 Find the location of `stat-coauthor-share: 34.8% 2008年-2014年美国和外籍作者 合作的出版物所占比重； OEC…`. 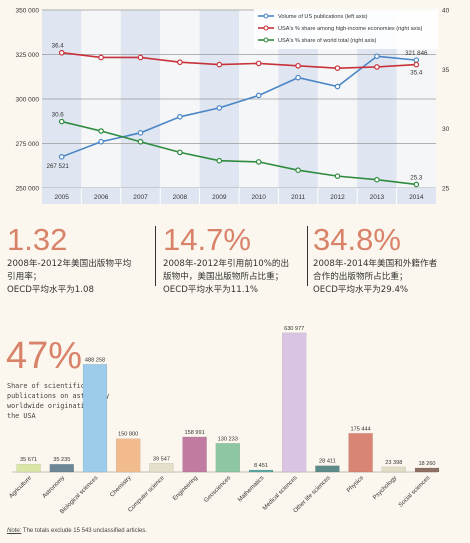

stat-coauthor-share: 34.8% 2008年-2014年美国和外籍作者 合作的出版物所占比重； OEC… is located at coordinates (375, 259).